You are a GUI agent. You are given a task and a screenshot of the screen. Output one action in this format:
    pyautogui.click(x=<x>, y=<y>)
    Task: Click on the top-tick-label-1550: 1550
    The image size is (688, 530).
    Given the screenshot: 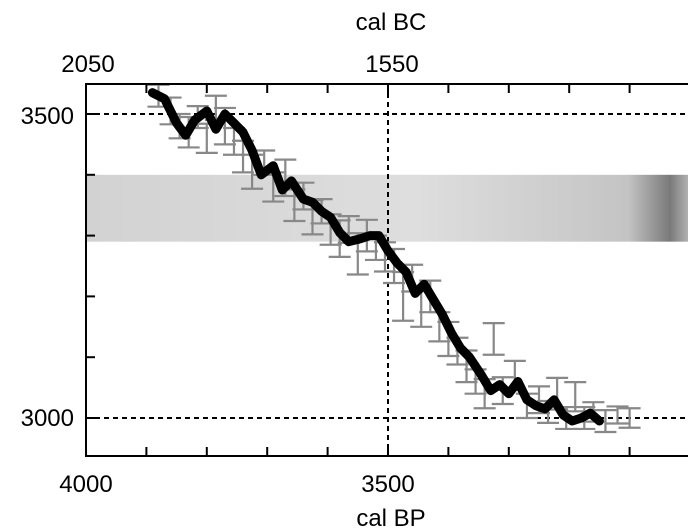 What is the action you would take?
    pyautogui.click(x=391, y=64)
    